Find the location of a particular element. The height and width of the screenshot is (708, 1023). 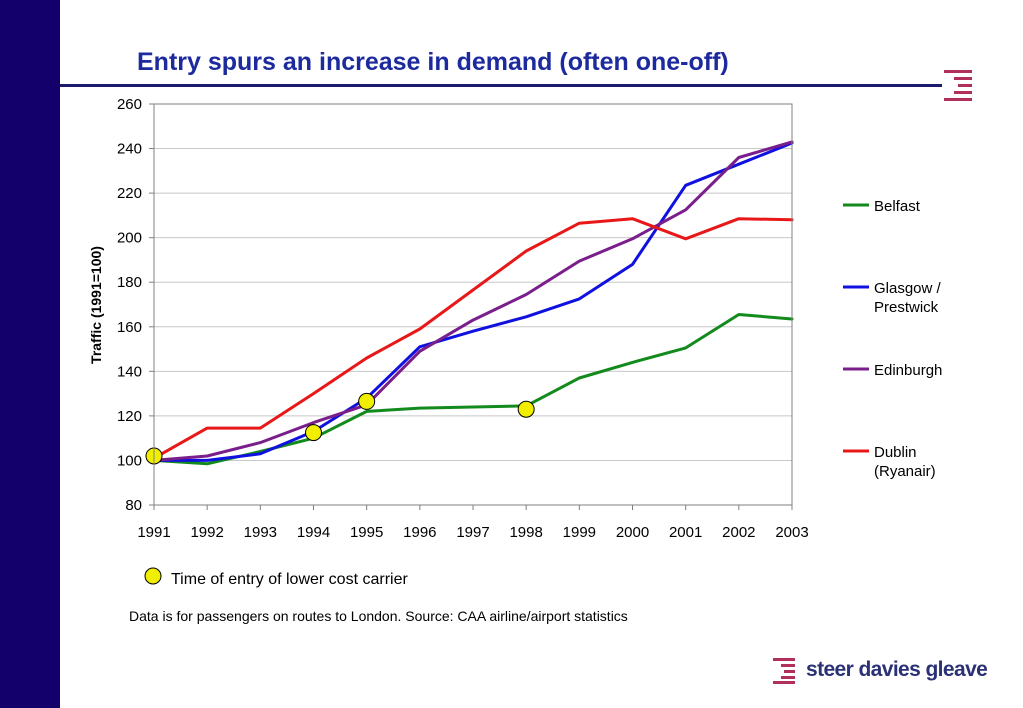

x-tick-label: 2003 is located at coordinates (791, 532).